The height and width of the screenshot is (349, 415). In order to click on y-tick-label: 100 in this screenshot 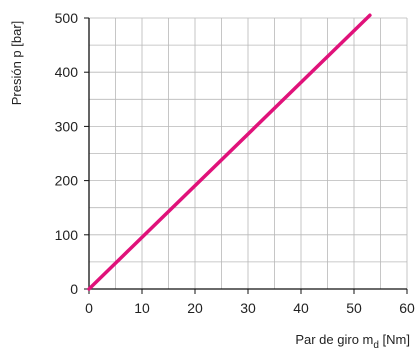, I will do `click(67, 235)`.